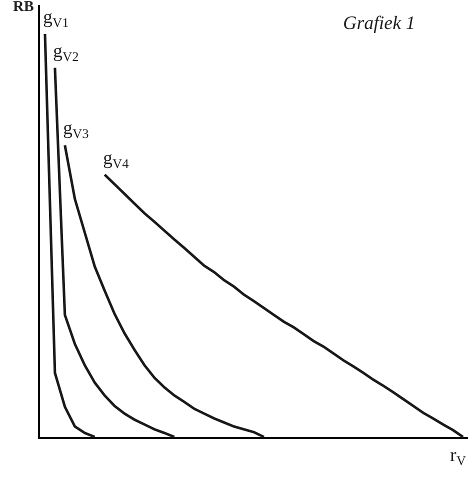 This screenshot has height=477, width=472. What do you see at coordinates (116, 159) in the screenshot?
I see `series-label: g$_{V4}$` at bounding box center [116, 159].